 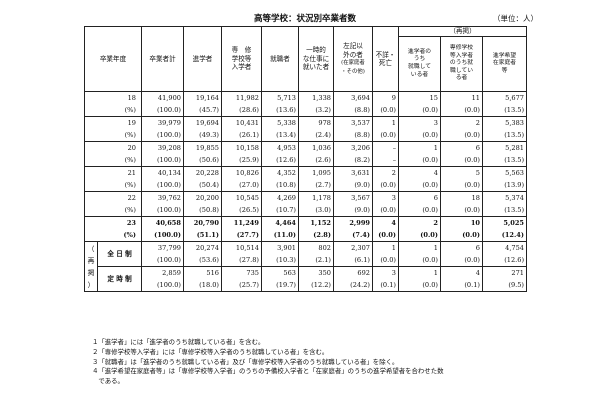 I want to click on cell-percent: (2.8), so click(x=316, y=235).